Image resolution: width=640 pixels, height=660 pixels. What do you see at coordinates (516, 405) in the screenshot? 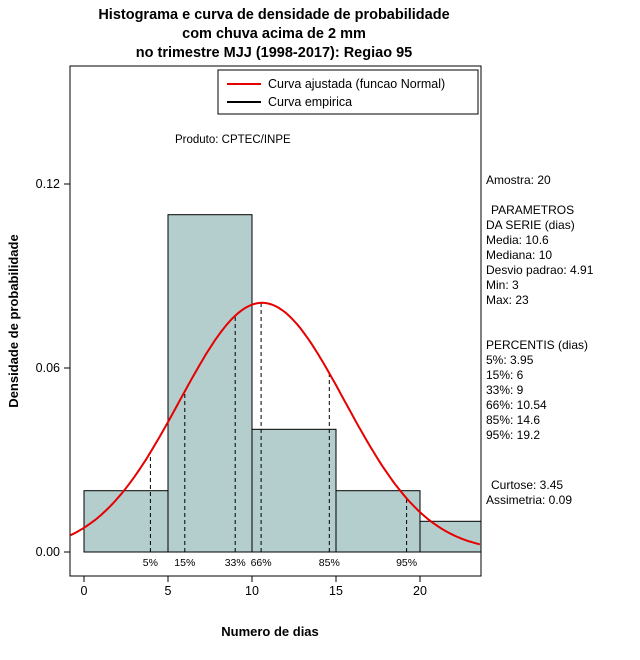
I see `stat-p66: 66%: 10.54` at bounding box center [516, 405].